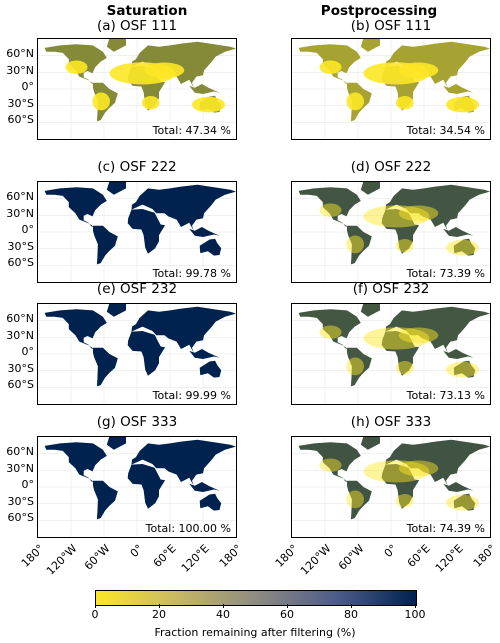  What do you see at coordinates (137, 289) in the screenshot?
I see `panel-title: (e) OSF 232` at bounding box center [137, 289].